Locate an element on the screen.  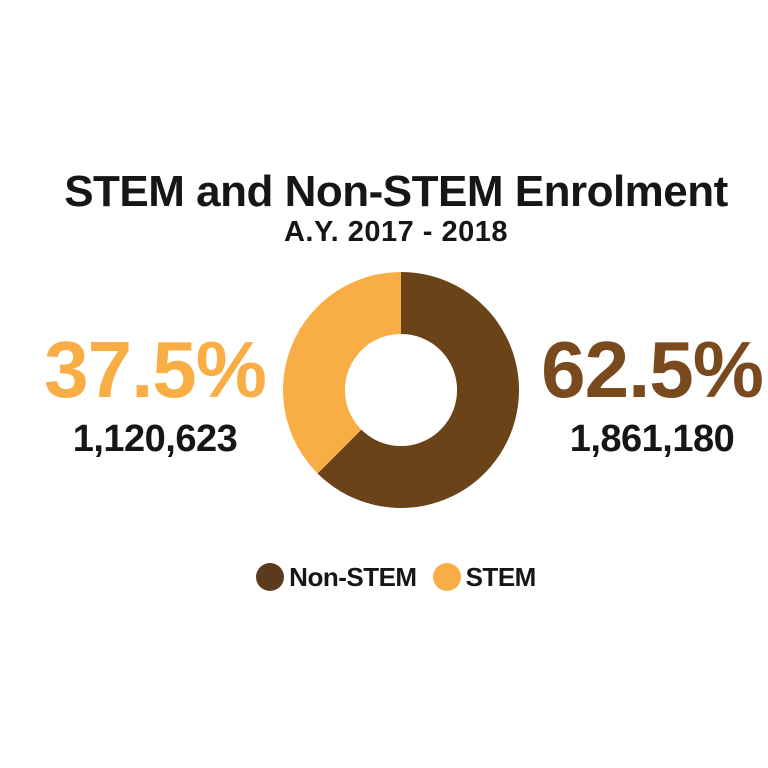
stem-percentage: 37.5% is located at coordinates (155, 369).